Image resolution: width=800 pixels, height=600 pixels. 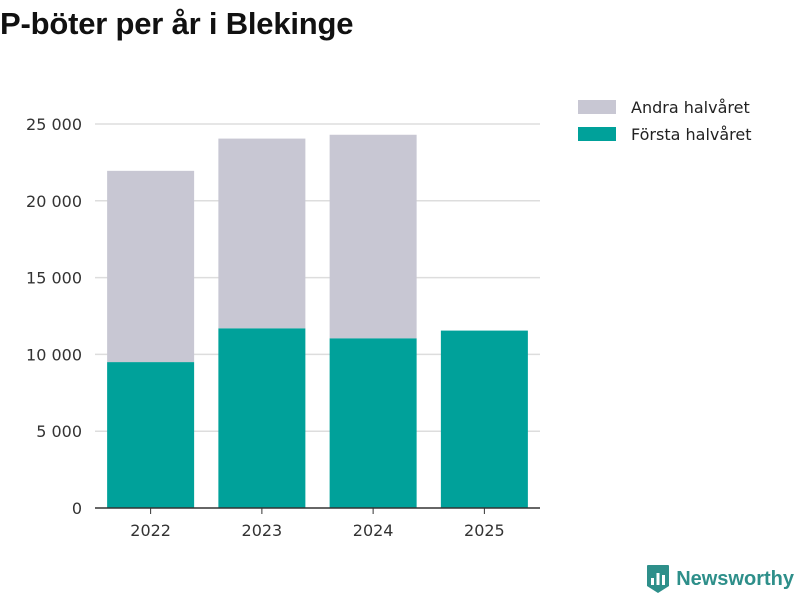 What do you see at coordinates (54, 201) in the screenshot?
I see `y-tick-label: 20 000` at bounding box center [54, 201].